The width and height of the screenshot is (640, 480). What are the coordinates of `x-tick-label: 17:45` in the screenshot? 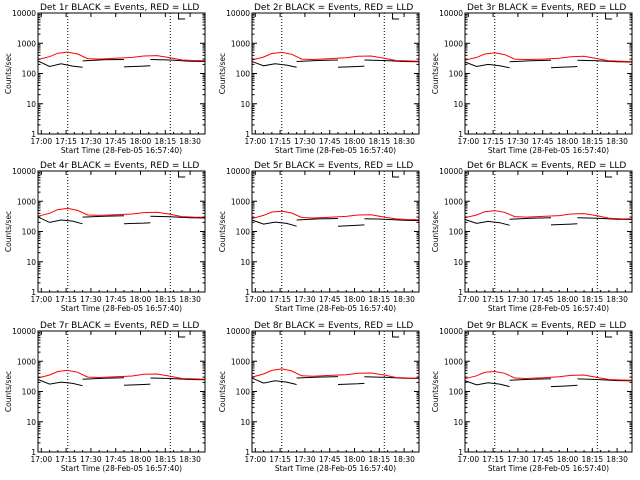 It's located at (330, 141).